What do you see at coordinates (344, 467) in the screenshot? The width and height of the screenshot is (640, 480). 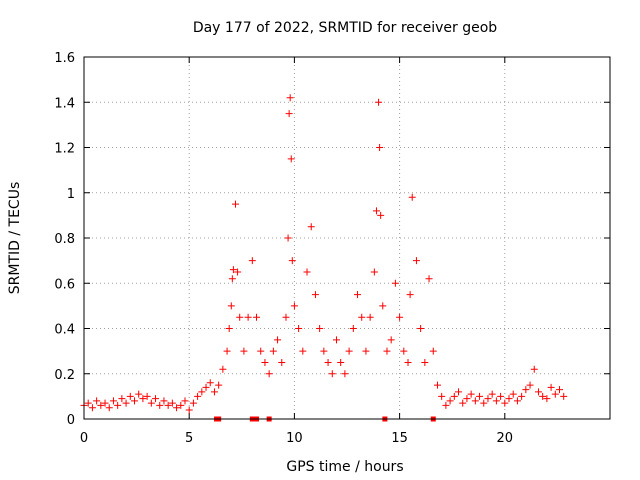 I see `x-axis-label: GPS time / hours` at bounding box center [344, 467].